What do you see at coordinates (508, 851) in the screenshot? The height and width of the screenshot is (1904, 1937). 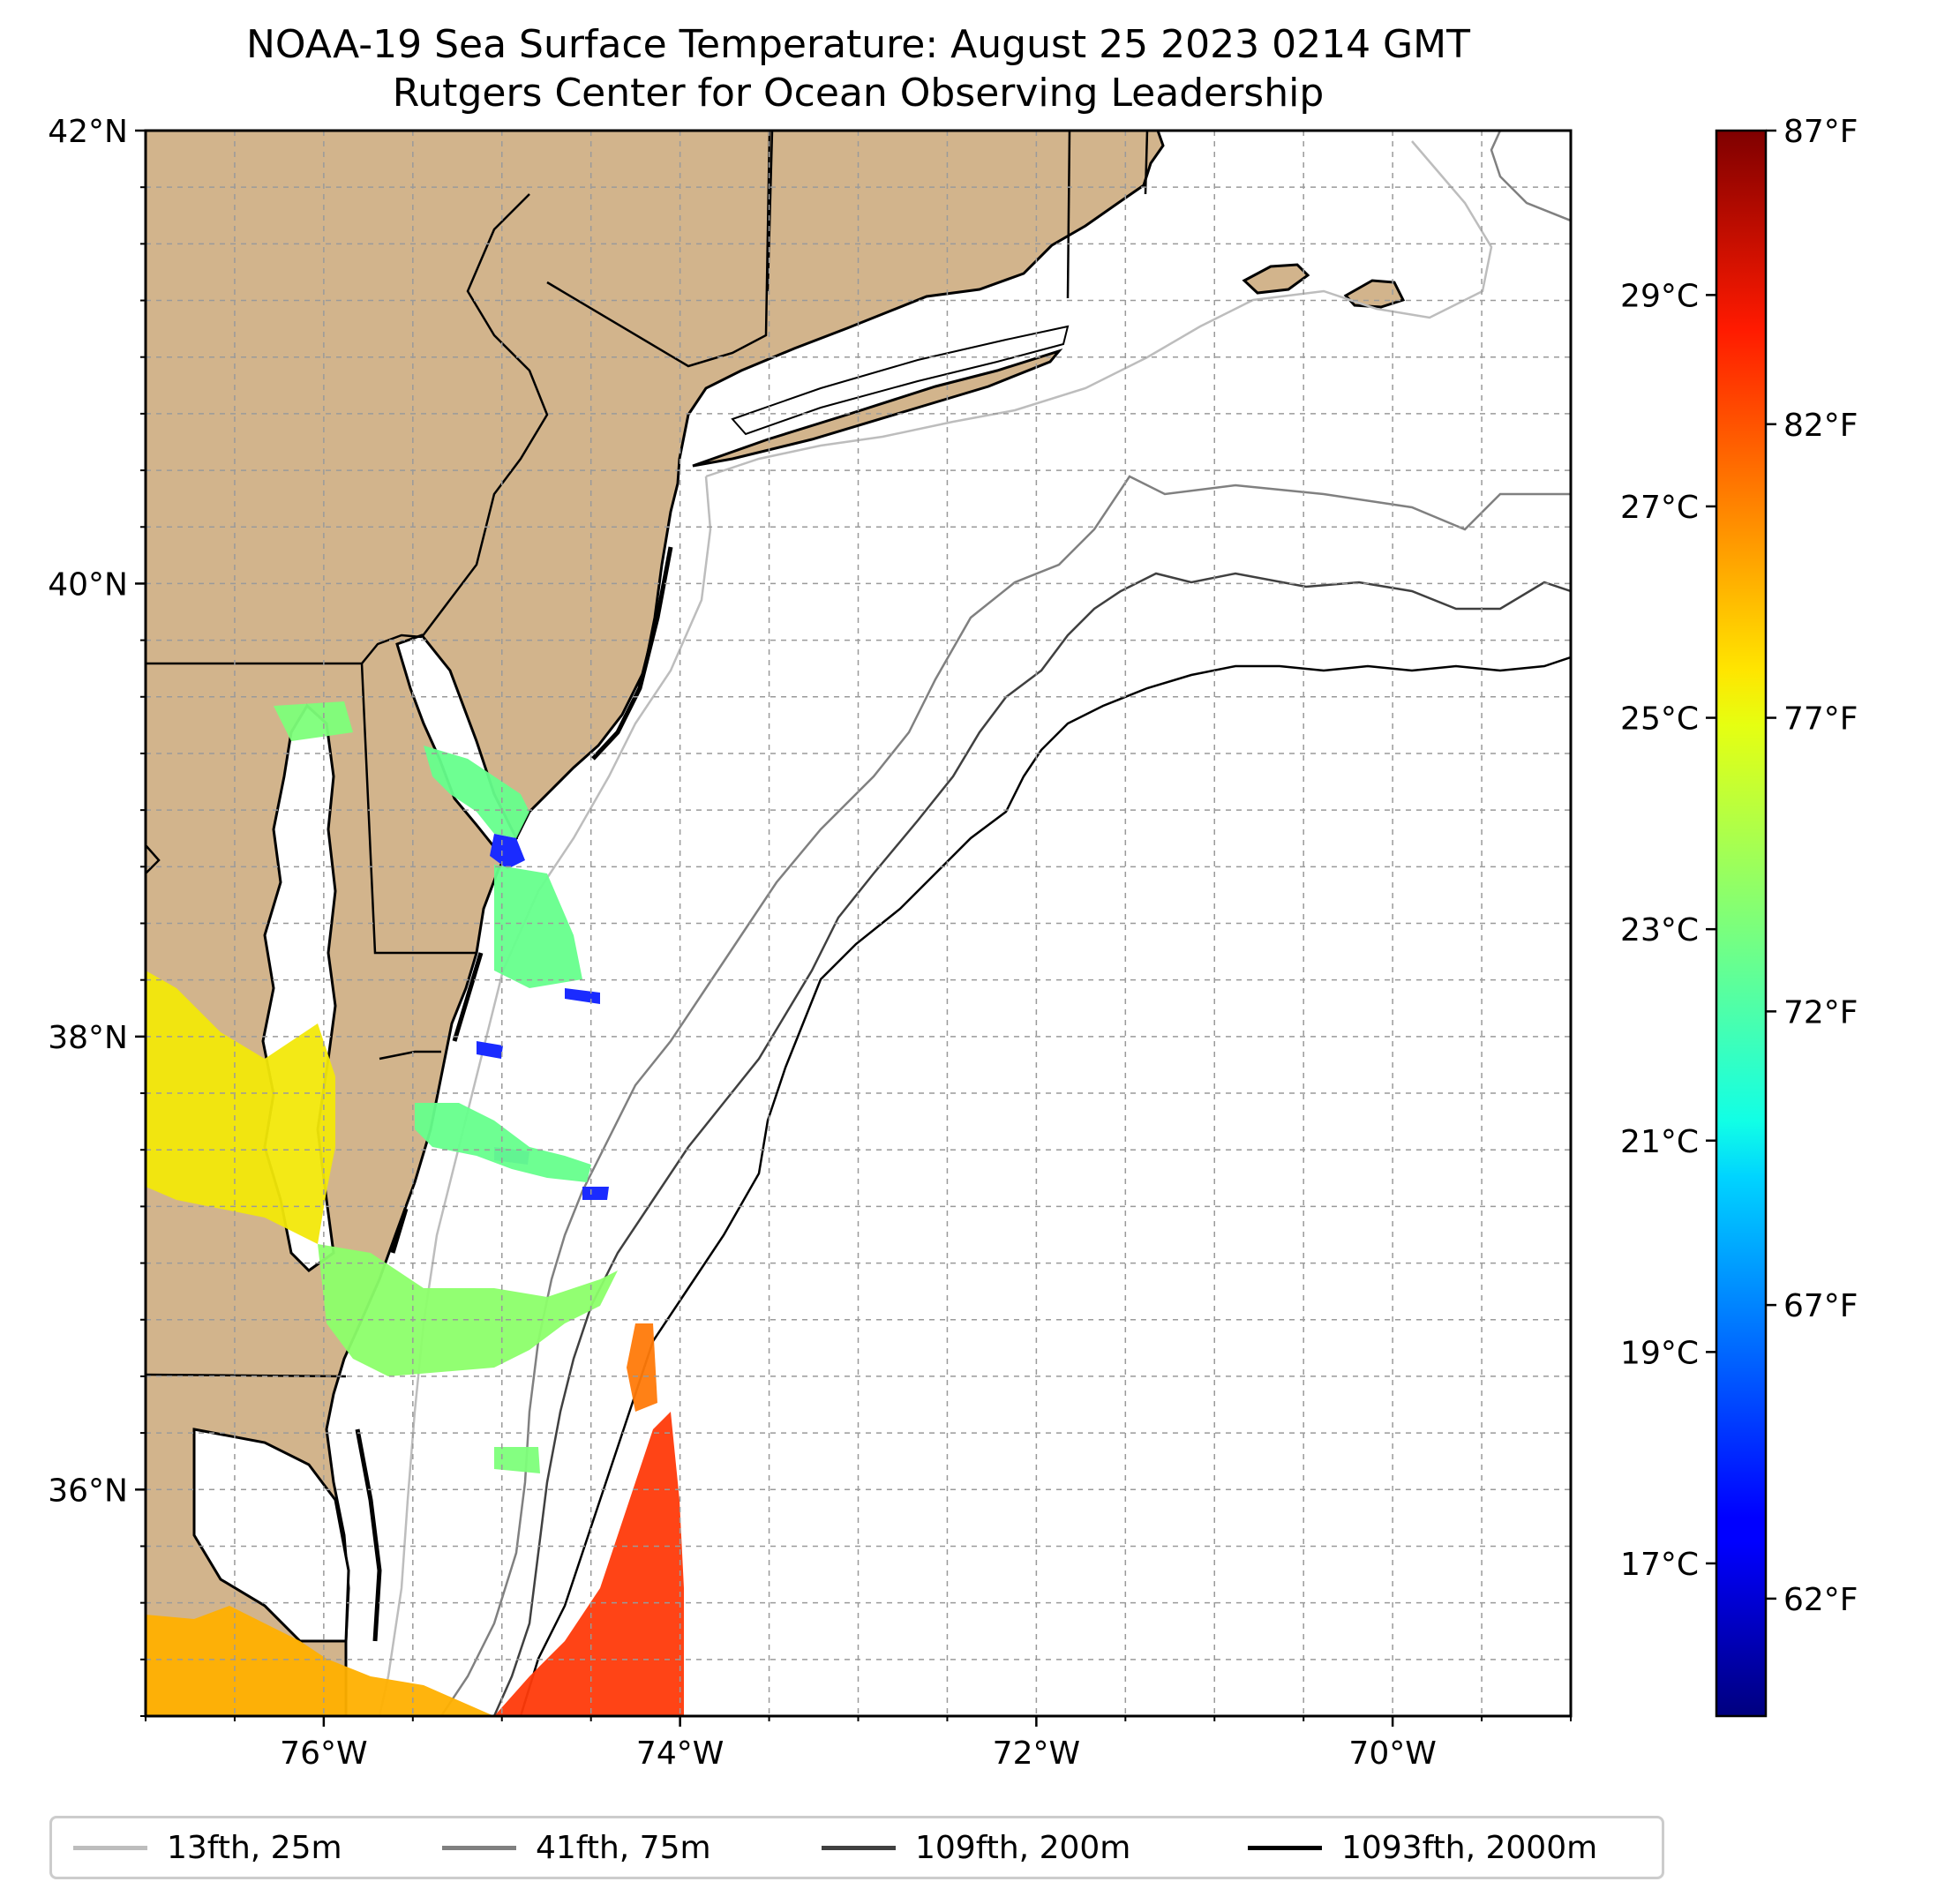 I see `sst-delaware-mouth` at bounding box center [508, 851].